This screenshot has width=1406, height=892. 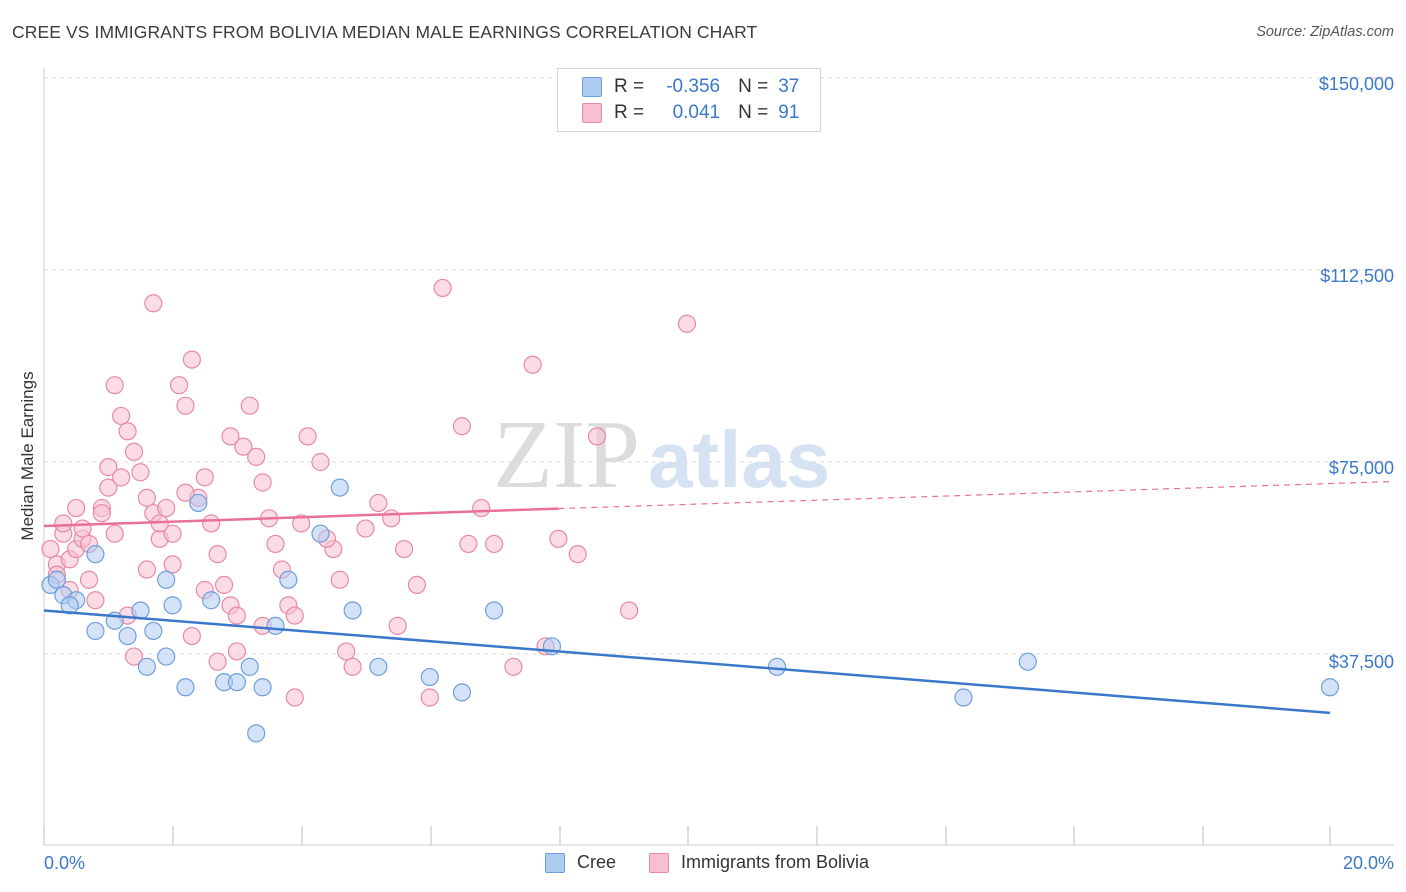 I want to click on legend-r-value-cree: -0.356, so click(x=693, y=86).